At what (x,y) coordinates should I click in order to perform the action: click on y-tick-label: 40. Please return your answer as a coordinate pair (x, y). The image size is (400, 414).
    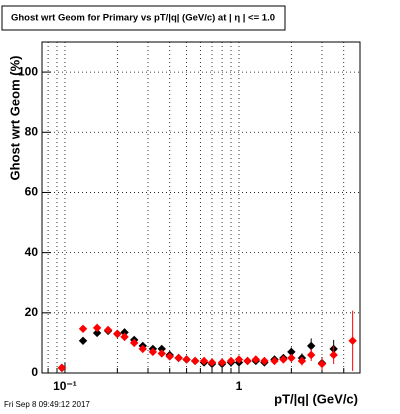
    Looking at the image, I should click on (32, 252).